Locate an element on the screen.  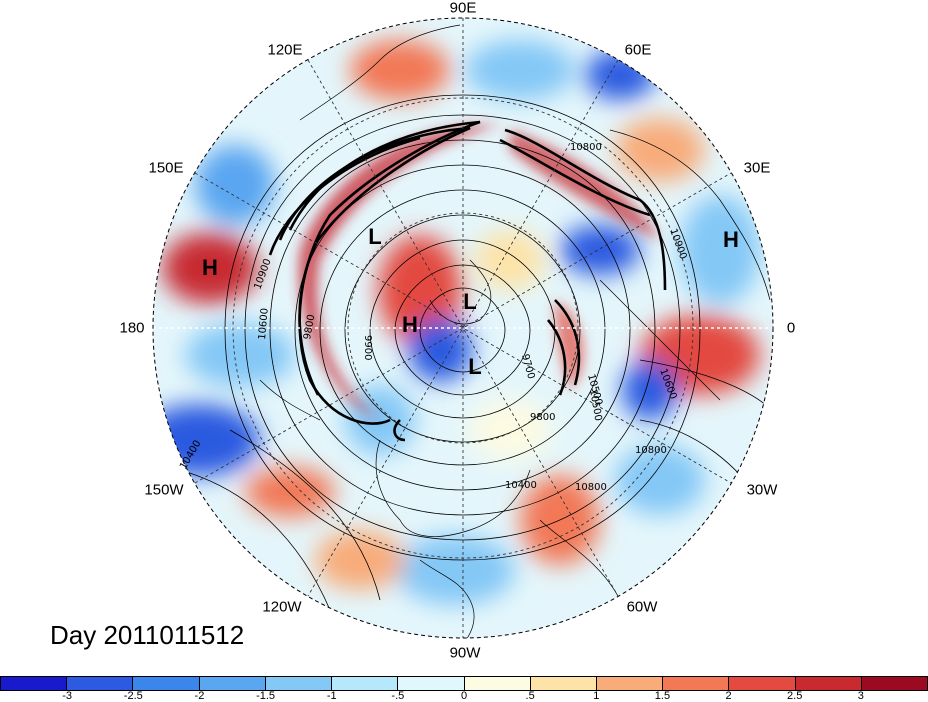
colorbar-tick-label: -1.5 is located at coordinates (266, 696).